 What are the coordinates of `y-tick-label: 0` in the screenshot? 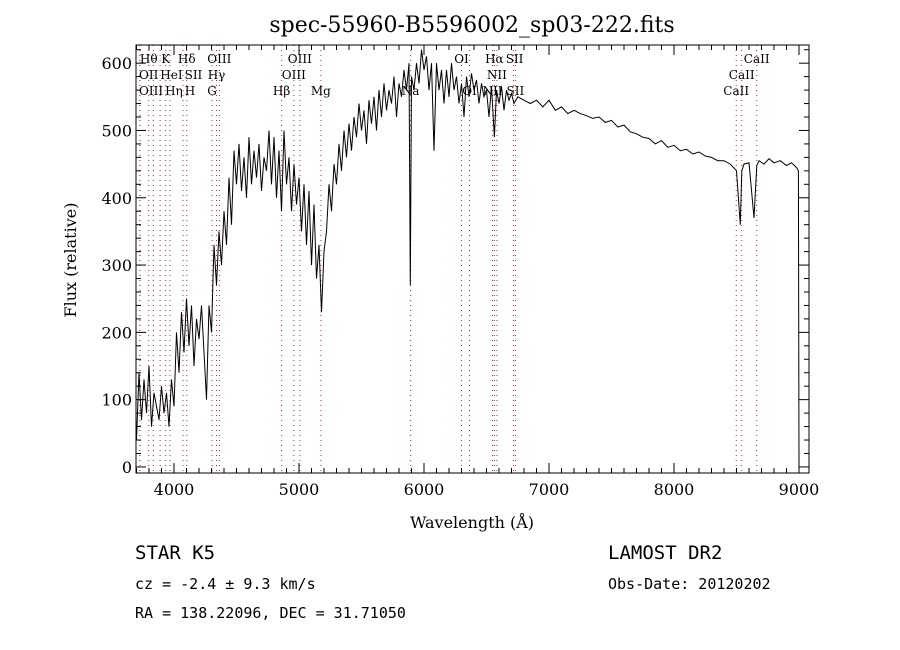 It's located at (127, 467).